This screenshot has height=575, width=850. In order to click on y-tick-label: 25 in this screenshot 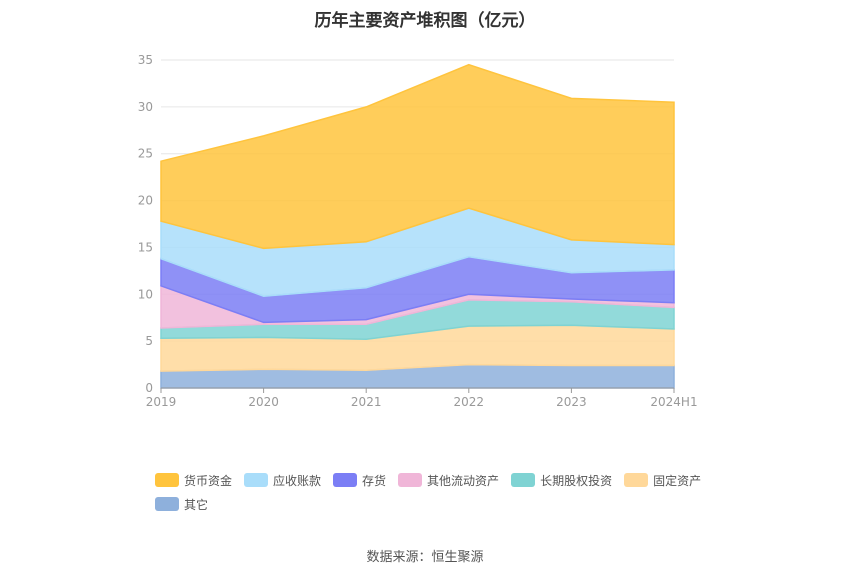, I will do `click(145, 154)`.